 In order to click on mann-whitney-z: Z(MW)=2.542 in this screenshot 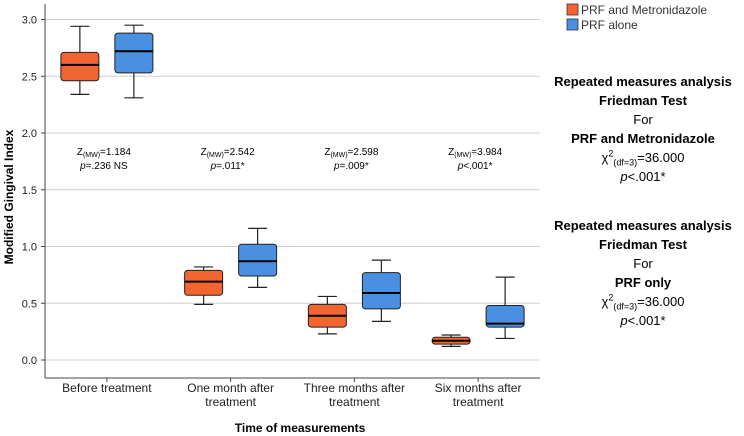, I will do `click(228, 153)`.